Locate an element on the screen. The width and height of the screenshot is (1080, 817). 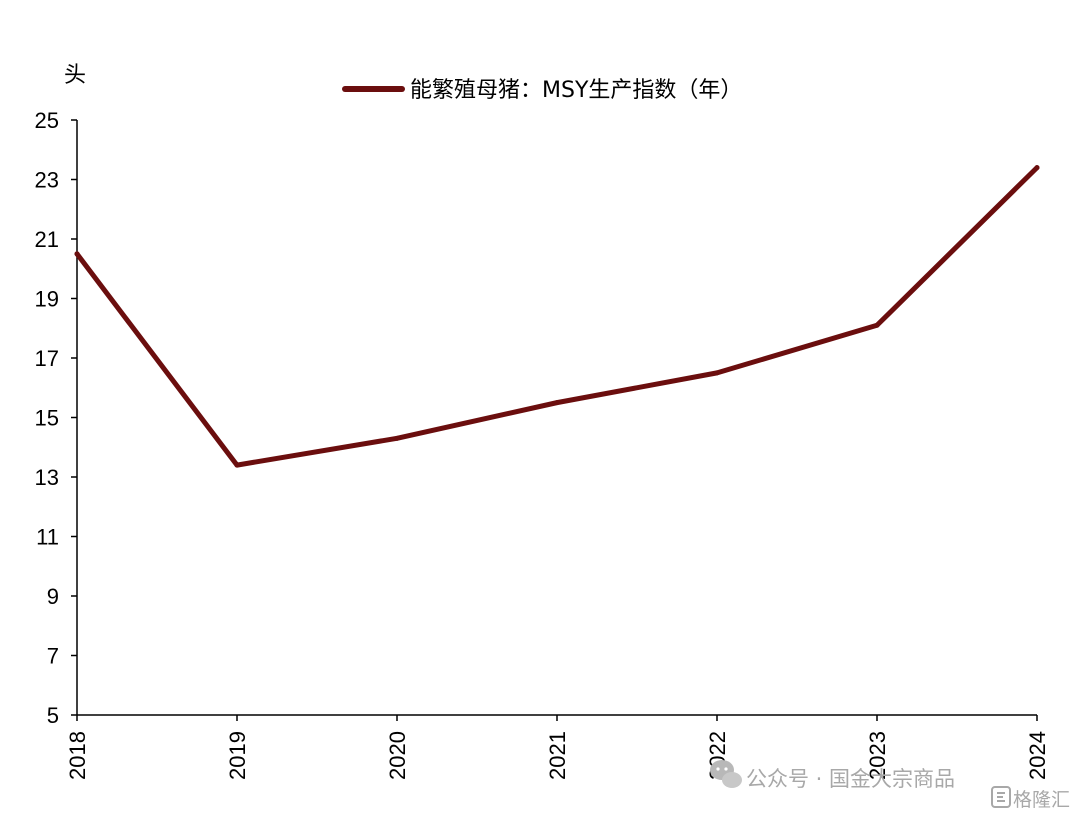
x-tick-label: 2020 is located at coordinates (397, 755).